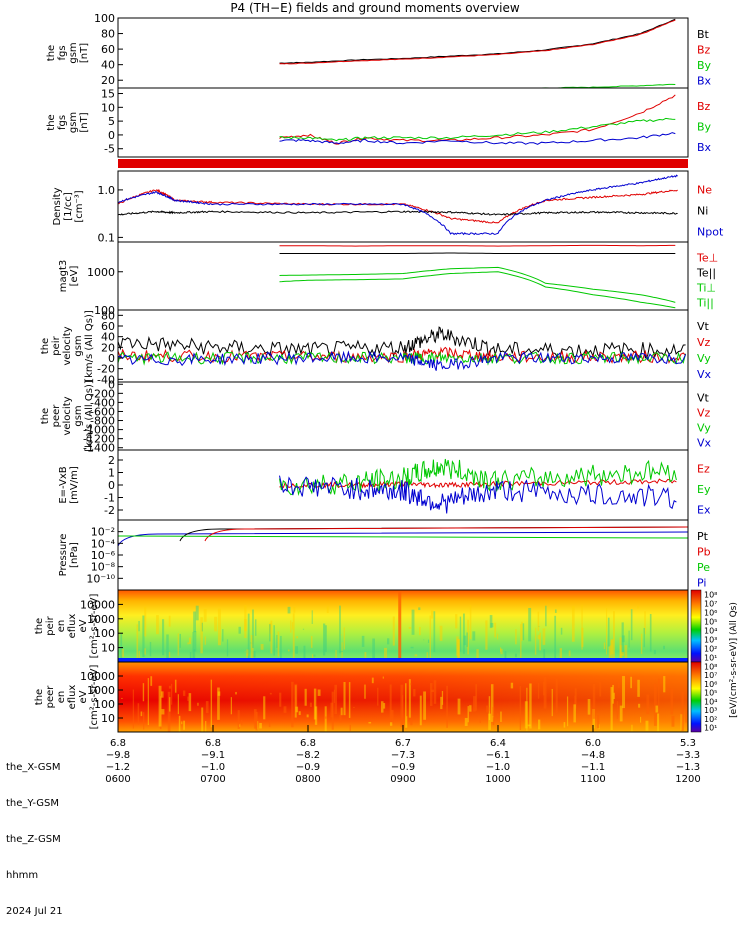  What do you see at coordinates (705, 303) in the screenshot?
I see `legend-Ti||: Ti||` at bounding box center [705, 303].